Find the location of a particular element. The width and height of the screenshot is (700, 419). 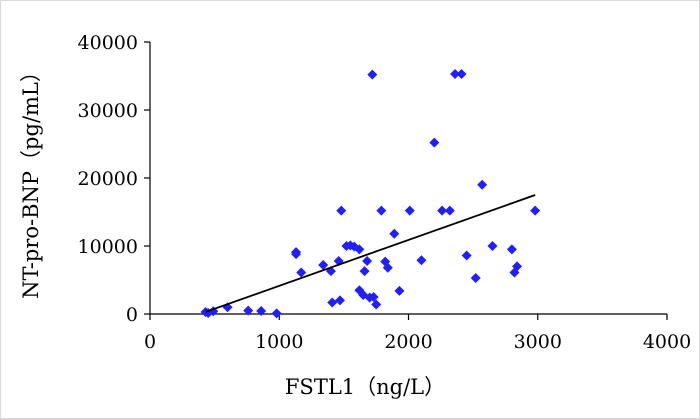

x-tick-label: 1000 is located at coordinates (279, 342).